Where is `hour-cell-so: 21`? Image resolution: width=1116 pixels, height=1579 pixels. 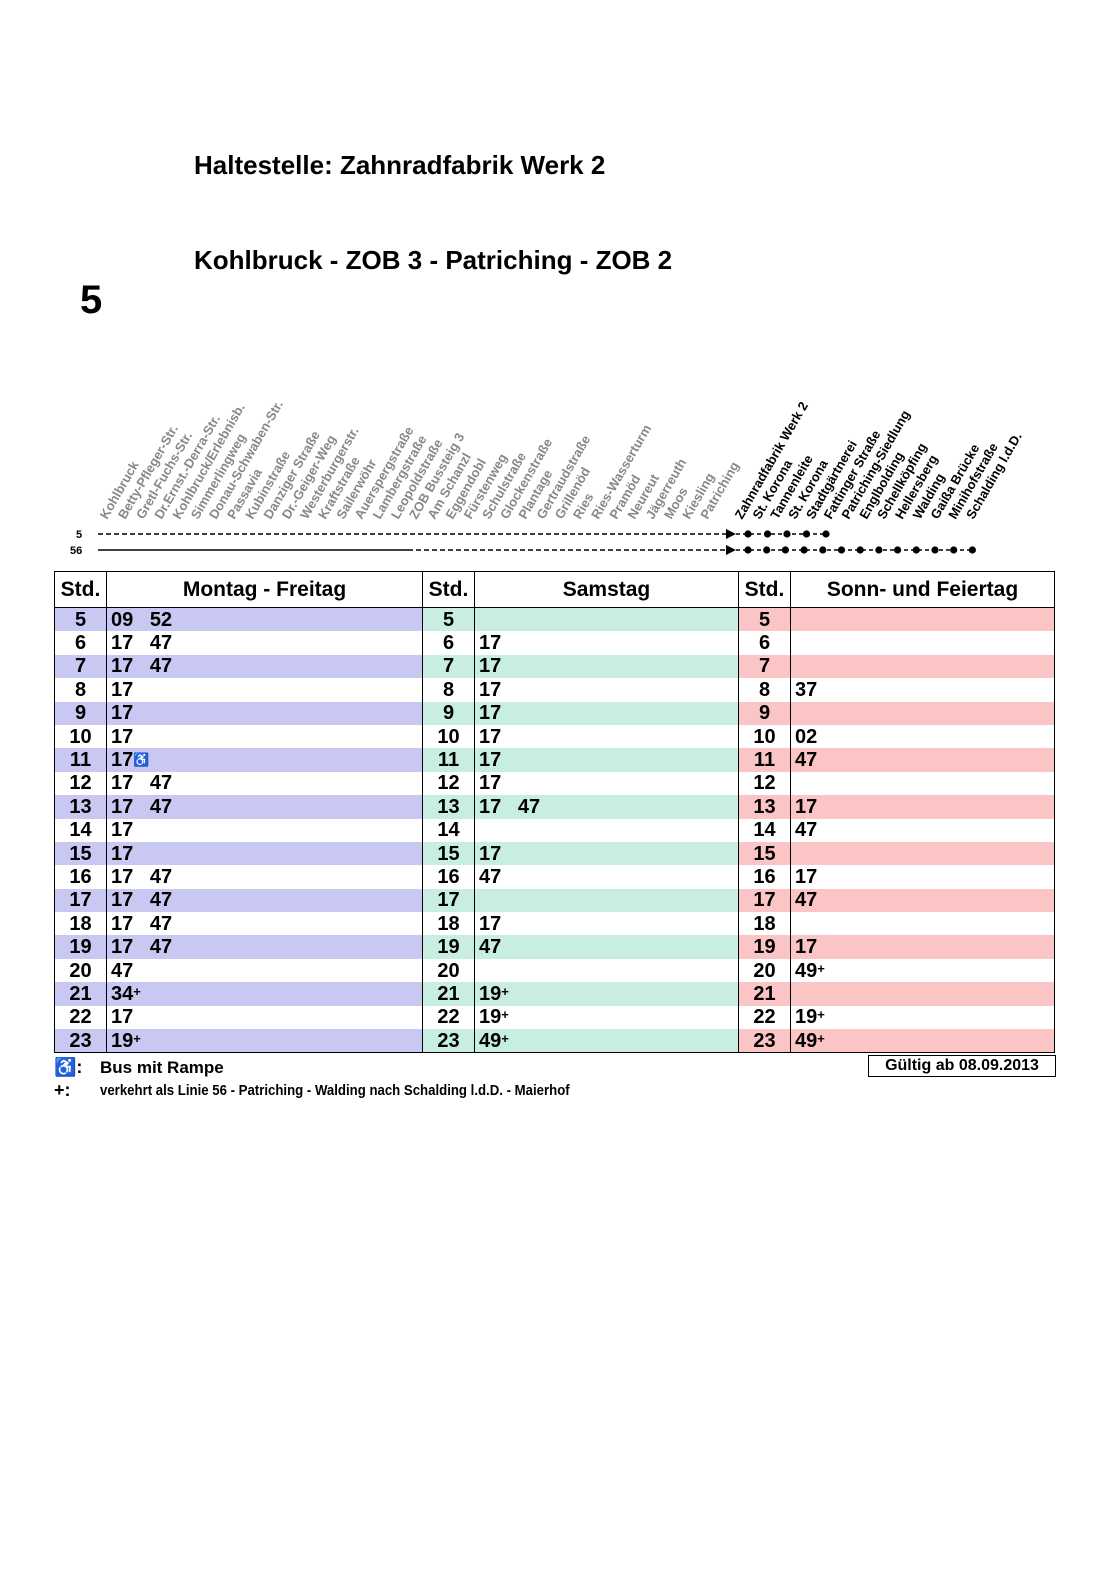
hour-cell-so: 21 is located at coordinates (764, 994).